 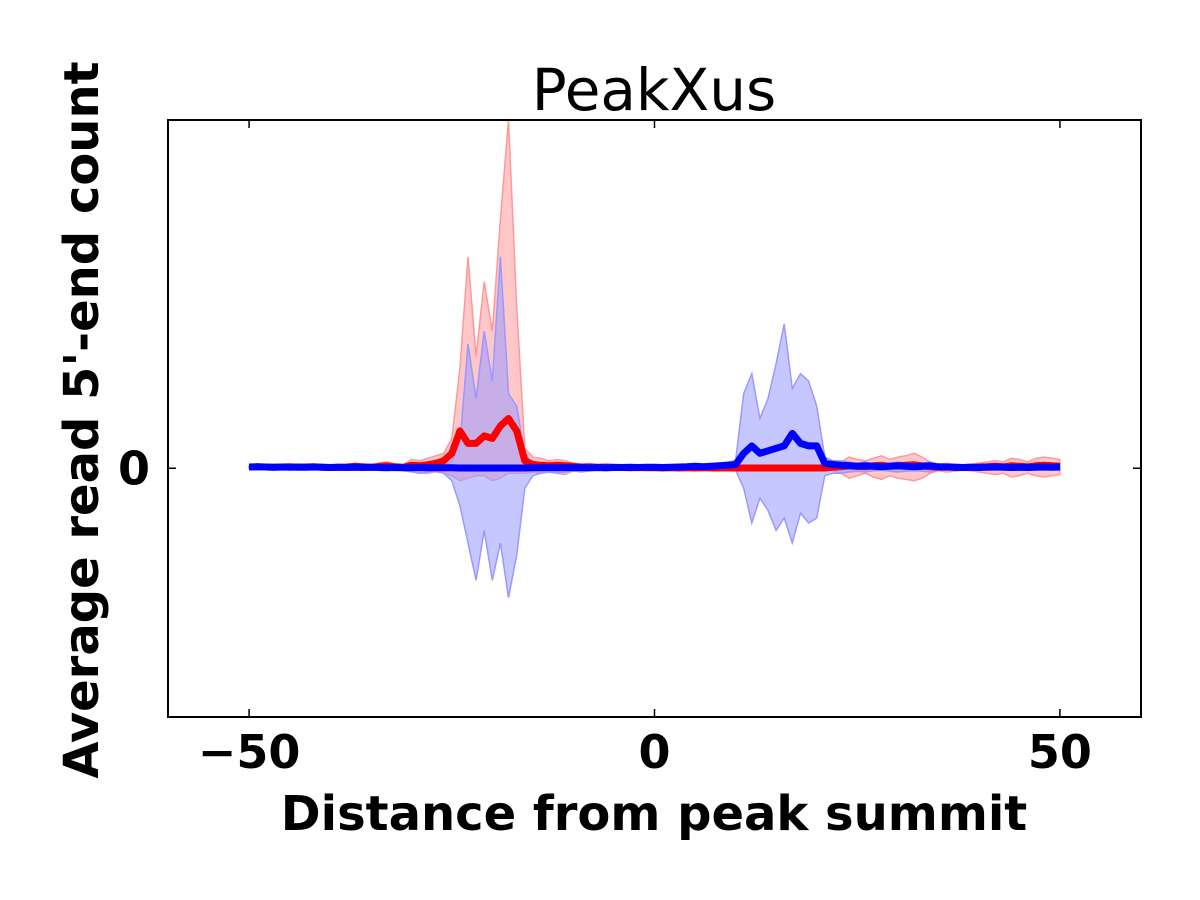 What do you see at coordinates (82, 419) in the screenshot?
I see `y-axis-label: Average read 5'-end count` at bounding box center [82, 419].